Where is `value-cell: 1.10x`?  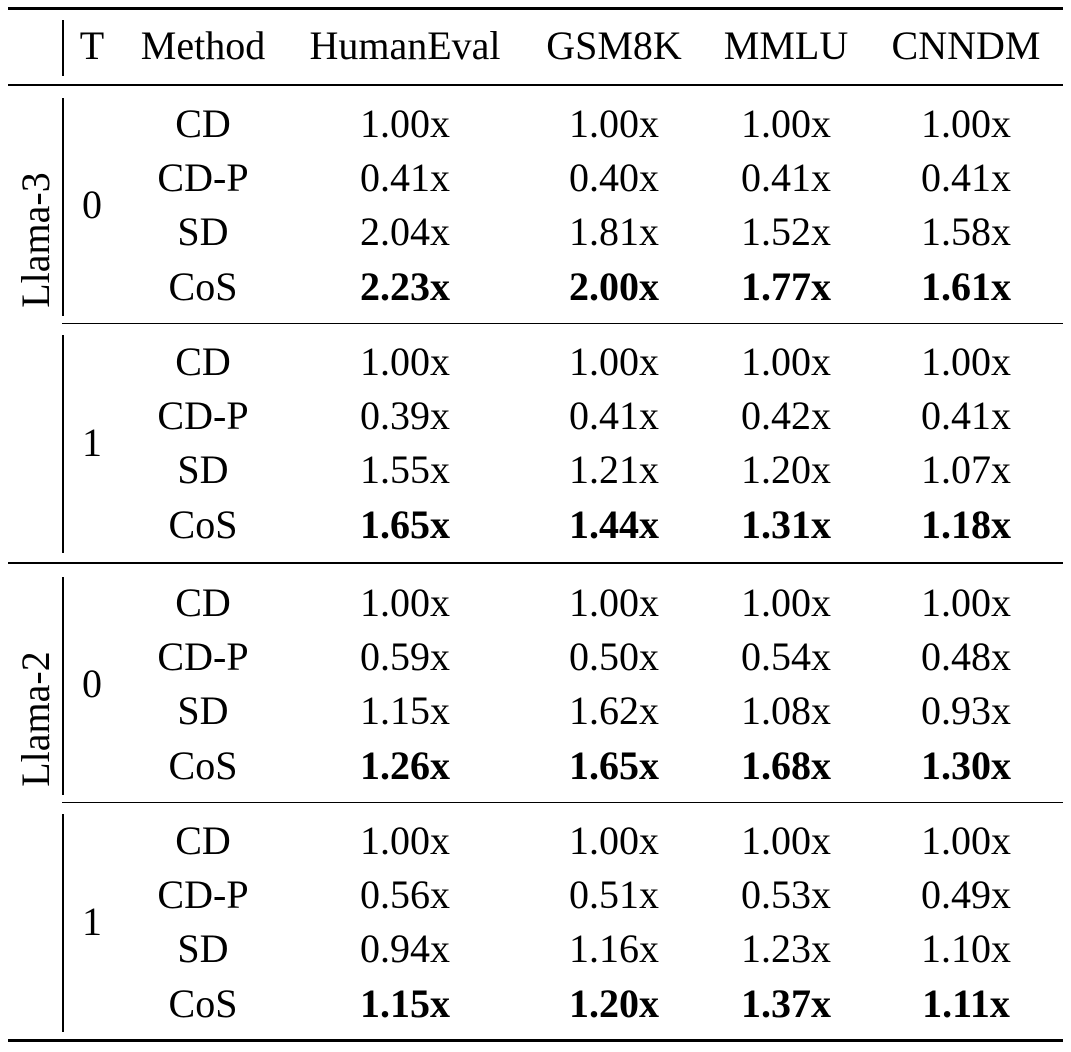 value-cell: 1.10x is located at coordinates (966, 949).